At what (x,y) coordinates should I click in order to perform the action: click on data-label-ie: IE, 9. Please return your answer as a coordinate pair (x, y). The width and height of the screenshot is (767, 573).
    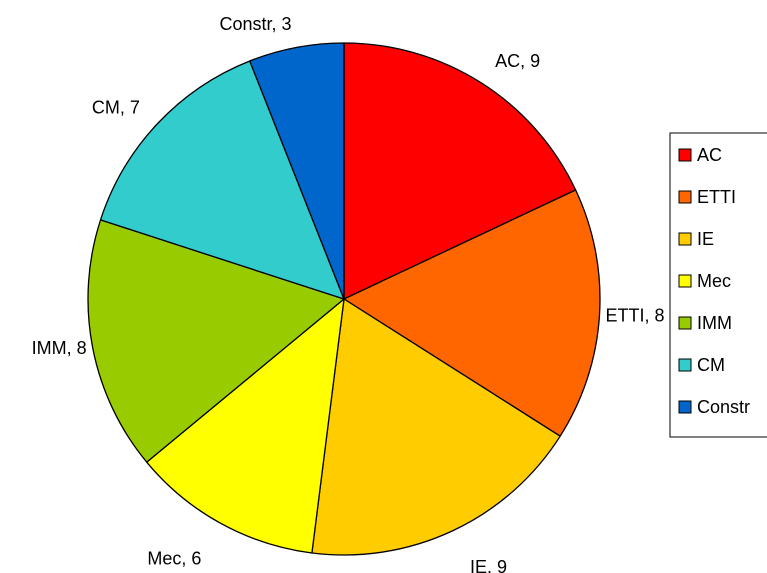
    Looking at the image, I should click on (488, 565).